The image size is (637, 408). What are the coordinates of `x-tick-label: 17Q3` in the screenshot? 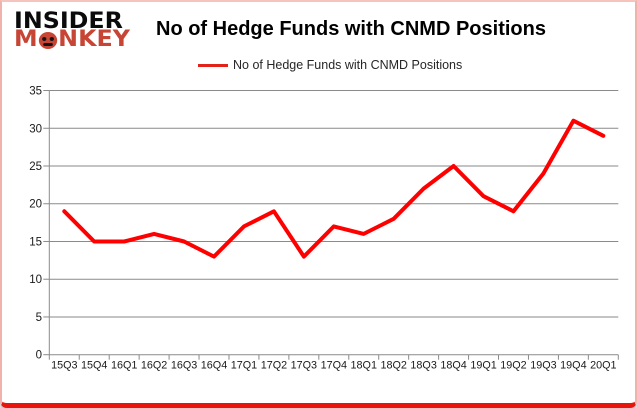 It's located at (304, 366).